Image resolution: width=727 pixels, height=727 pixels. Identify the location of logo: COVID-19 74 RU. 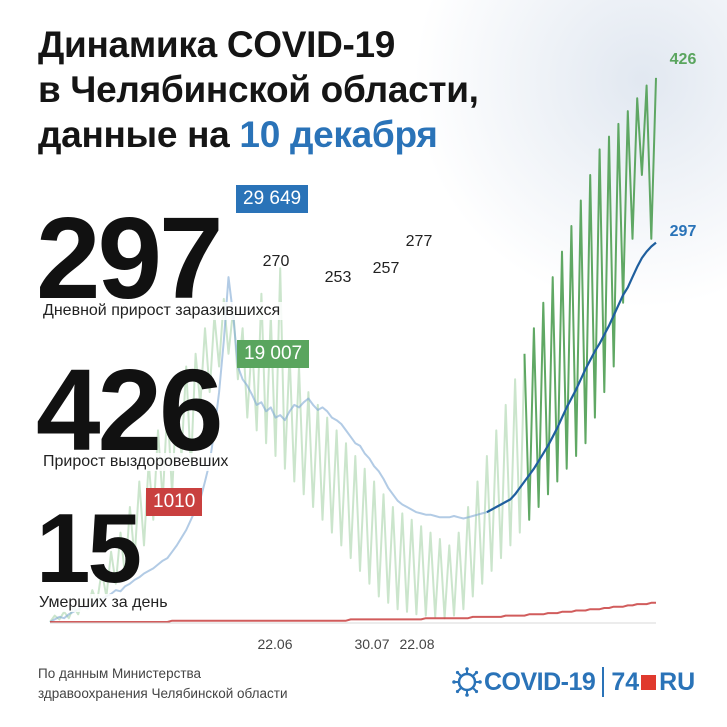
(573, 682).